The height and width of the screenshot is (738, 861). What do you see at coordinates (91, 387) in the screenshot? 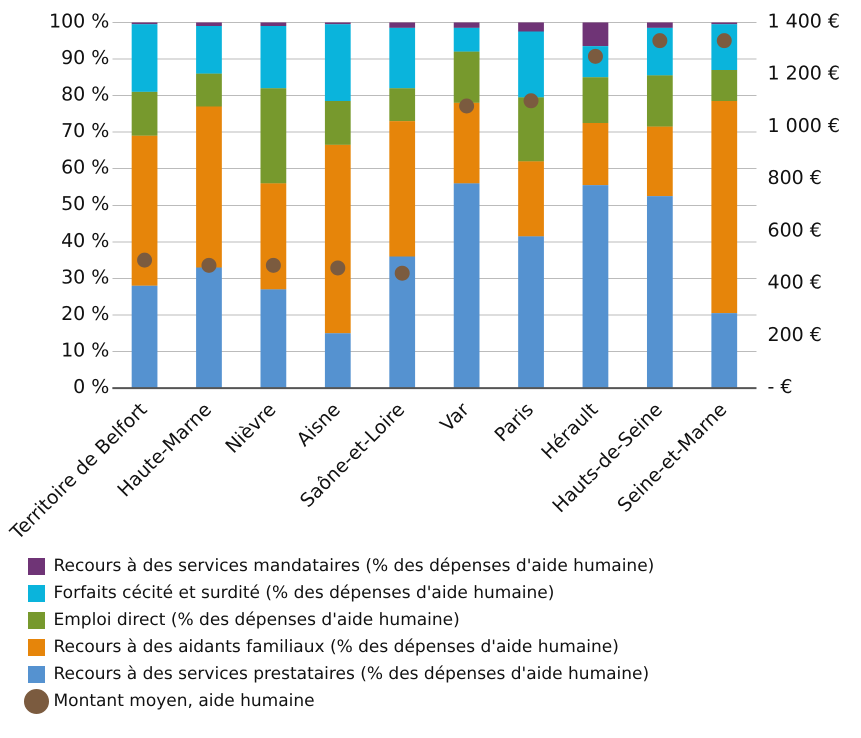
I see `y-tick-label: 0 %` at bounding box center [91, 387].